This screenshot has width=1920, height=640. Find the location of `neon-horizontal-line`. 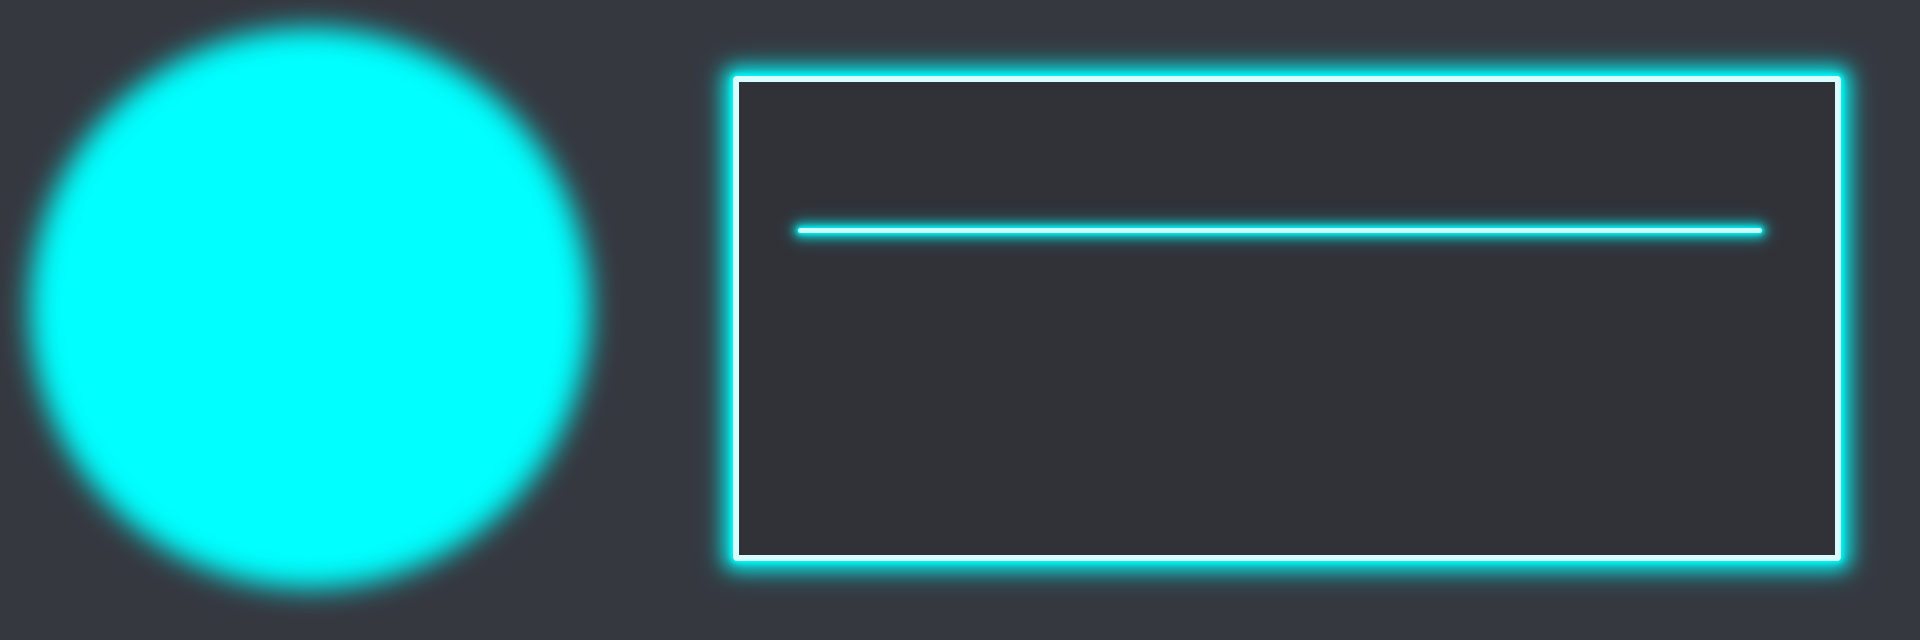

neon-horizontal-line is located at coordinates (1280, 230).